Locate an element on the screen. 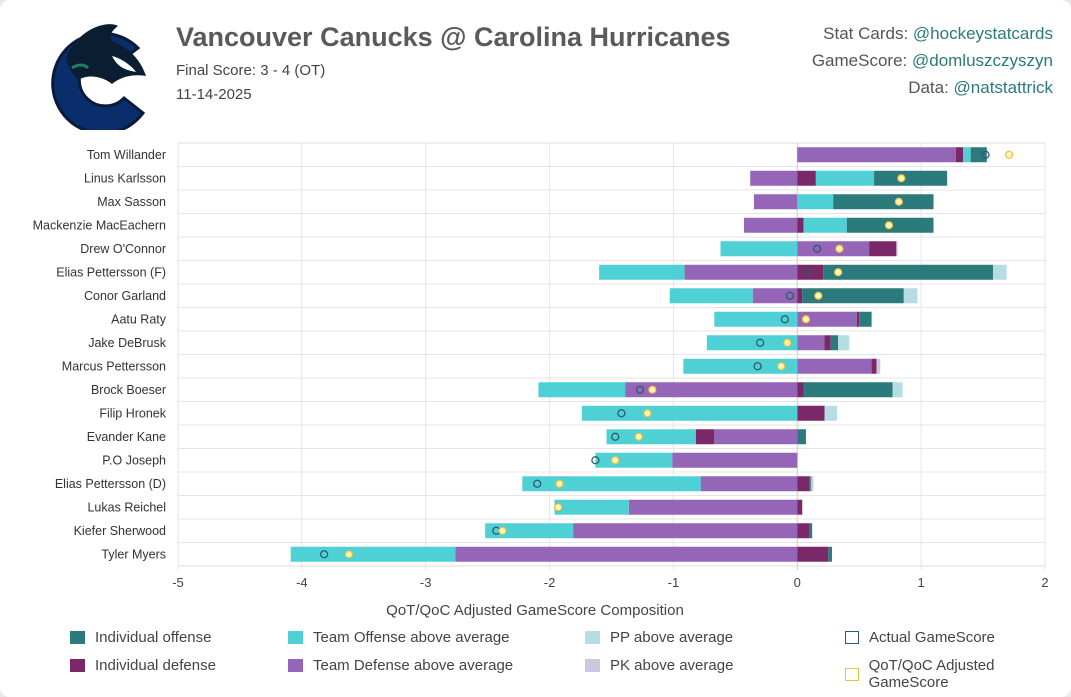 The height and width of the screenshot is (697, 1071). credit-gamescore: GameScore: @domluszczyszyn is located at coordinates (932, 60).